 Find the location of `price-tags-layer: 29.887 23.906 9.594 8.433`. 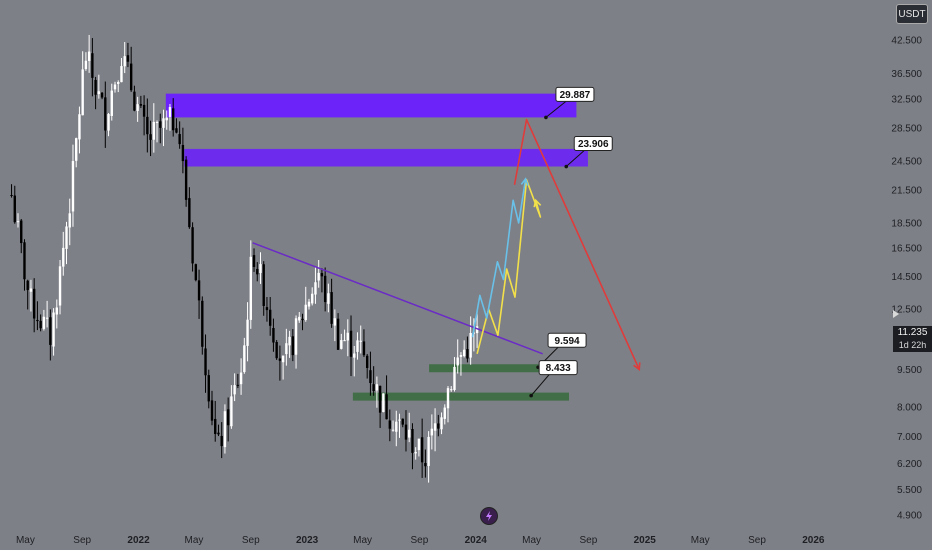

price-tags-layer: 29.887 23.906 9.594 8.433 is located at coordinates (571, 242).